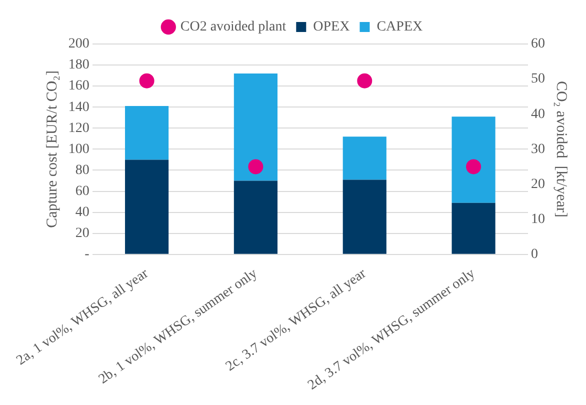  Describe the element at coordinates (331, 27) in the screenshot. I see `legend-label: OPEX` at that location.